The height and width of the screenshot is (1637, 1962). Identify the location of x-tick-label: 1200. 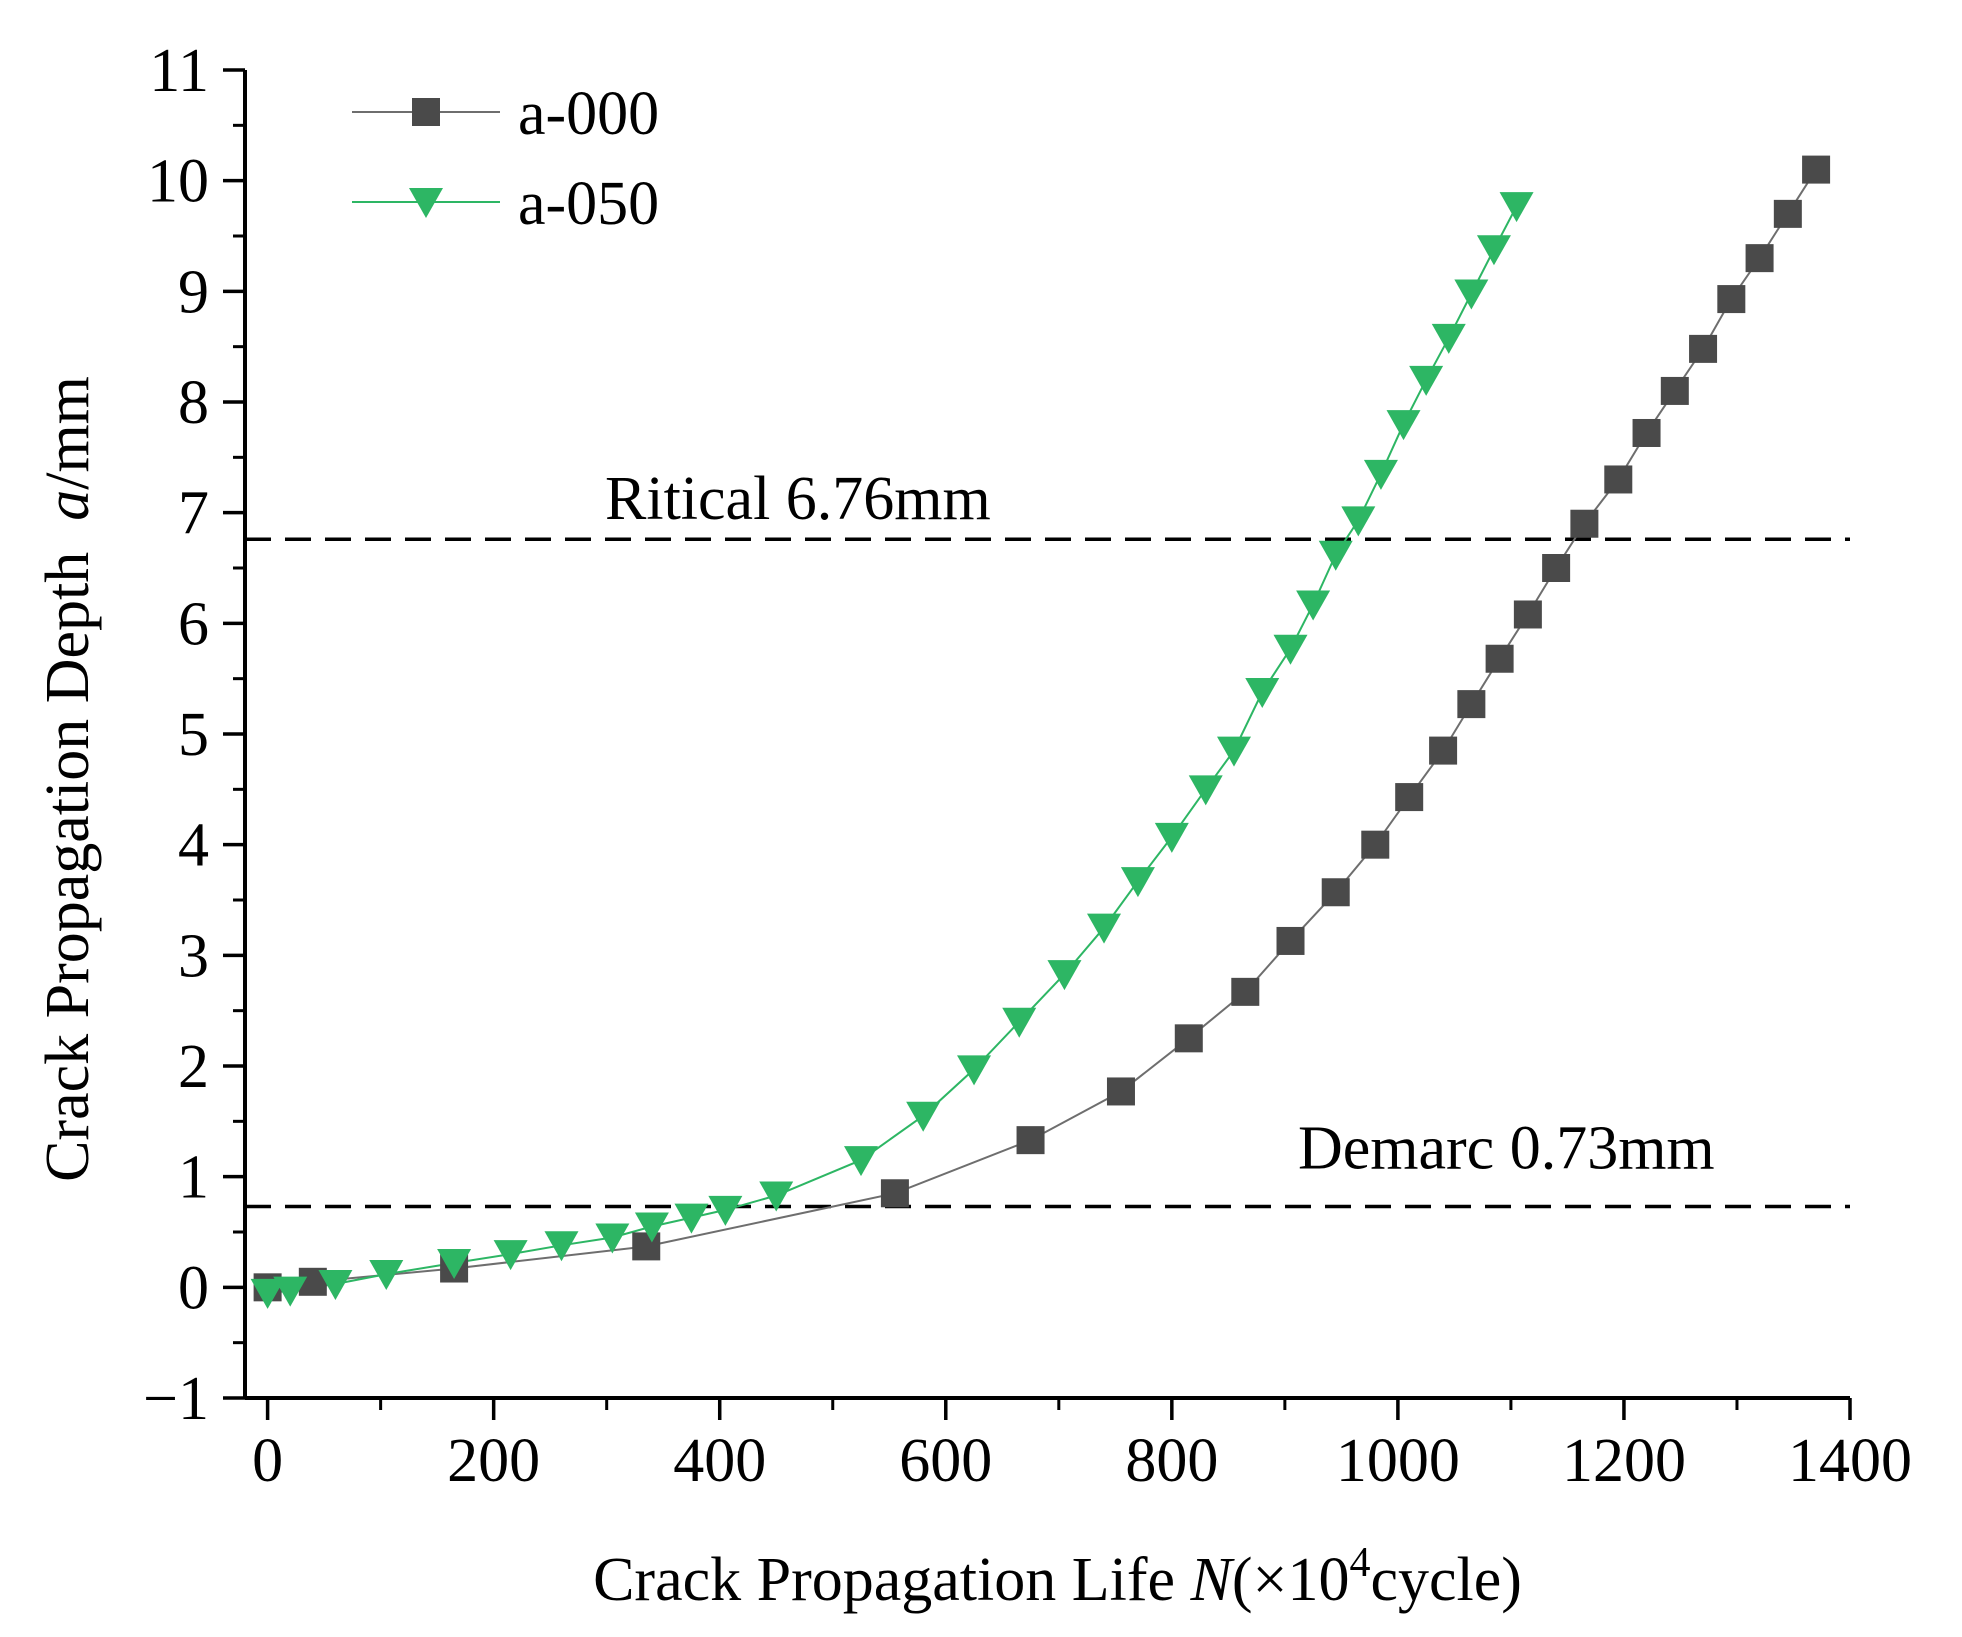
(1624, 1461).